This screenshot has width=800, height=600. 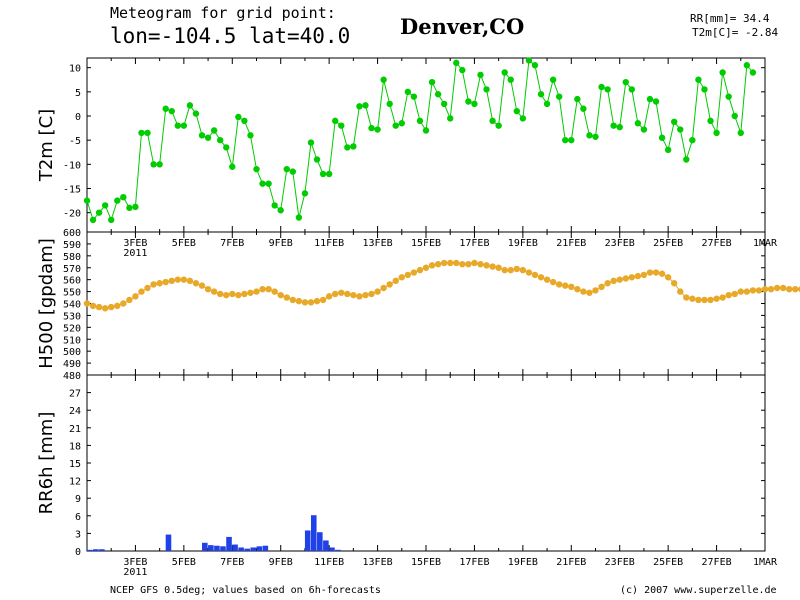 What do you see at coordinates (78, 499) in the screenshot?
I see `ytick-label: 9` at bounding box center [78, 499].